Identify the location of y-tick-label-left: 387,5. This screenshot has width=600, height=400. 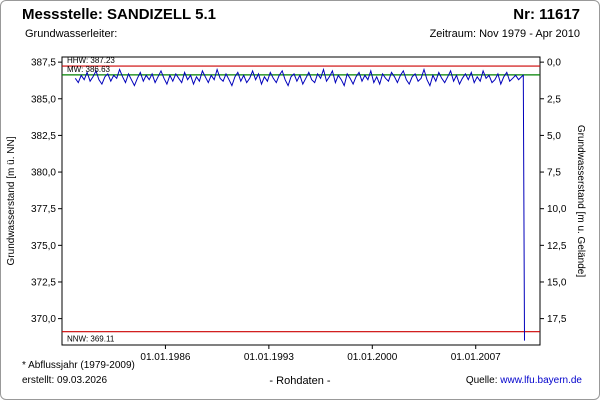
(43, 63).